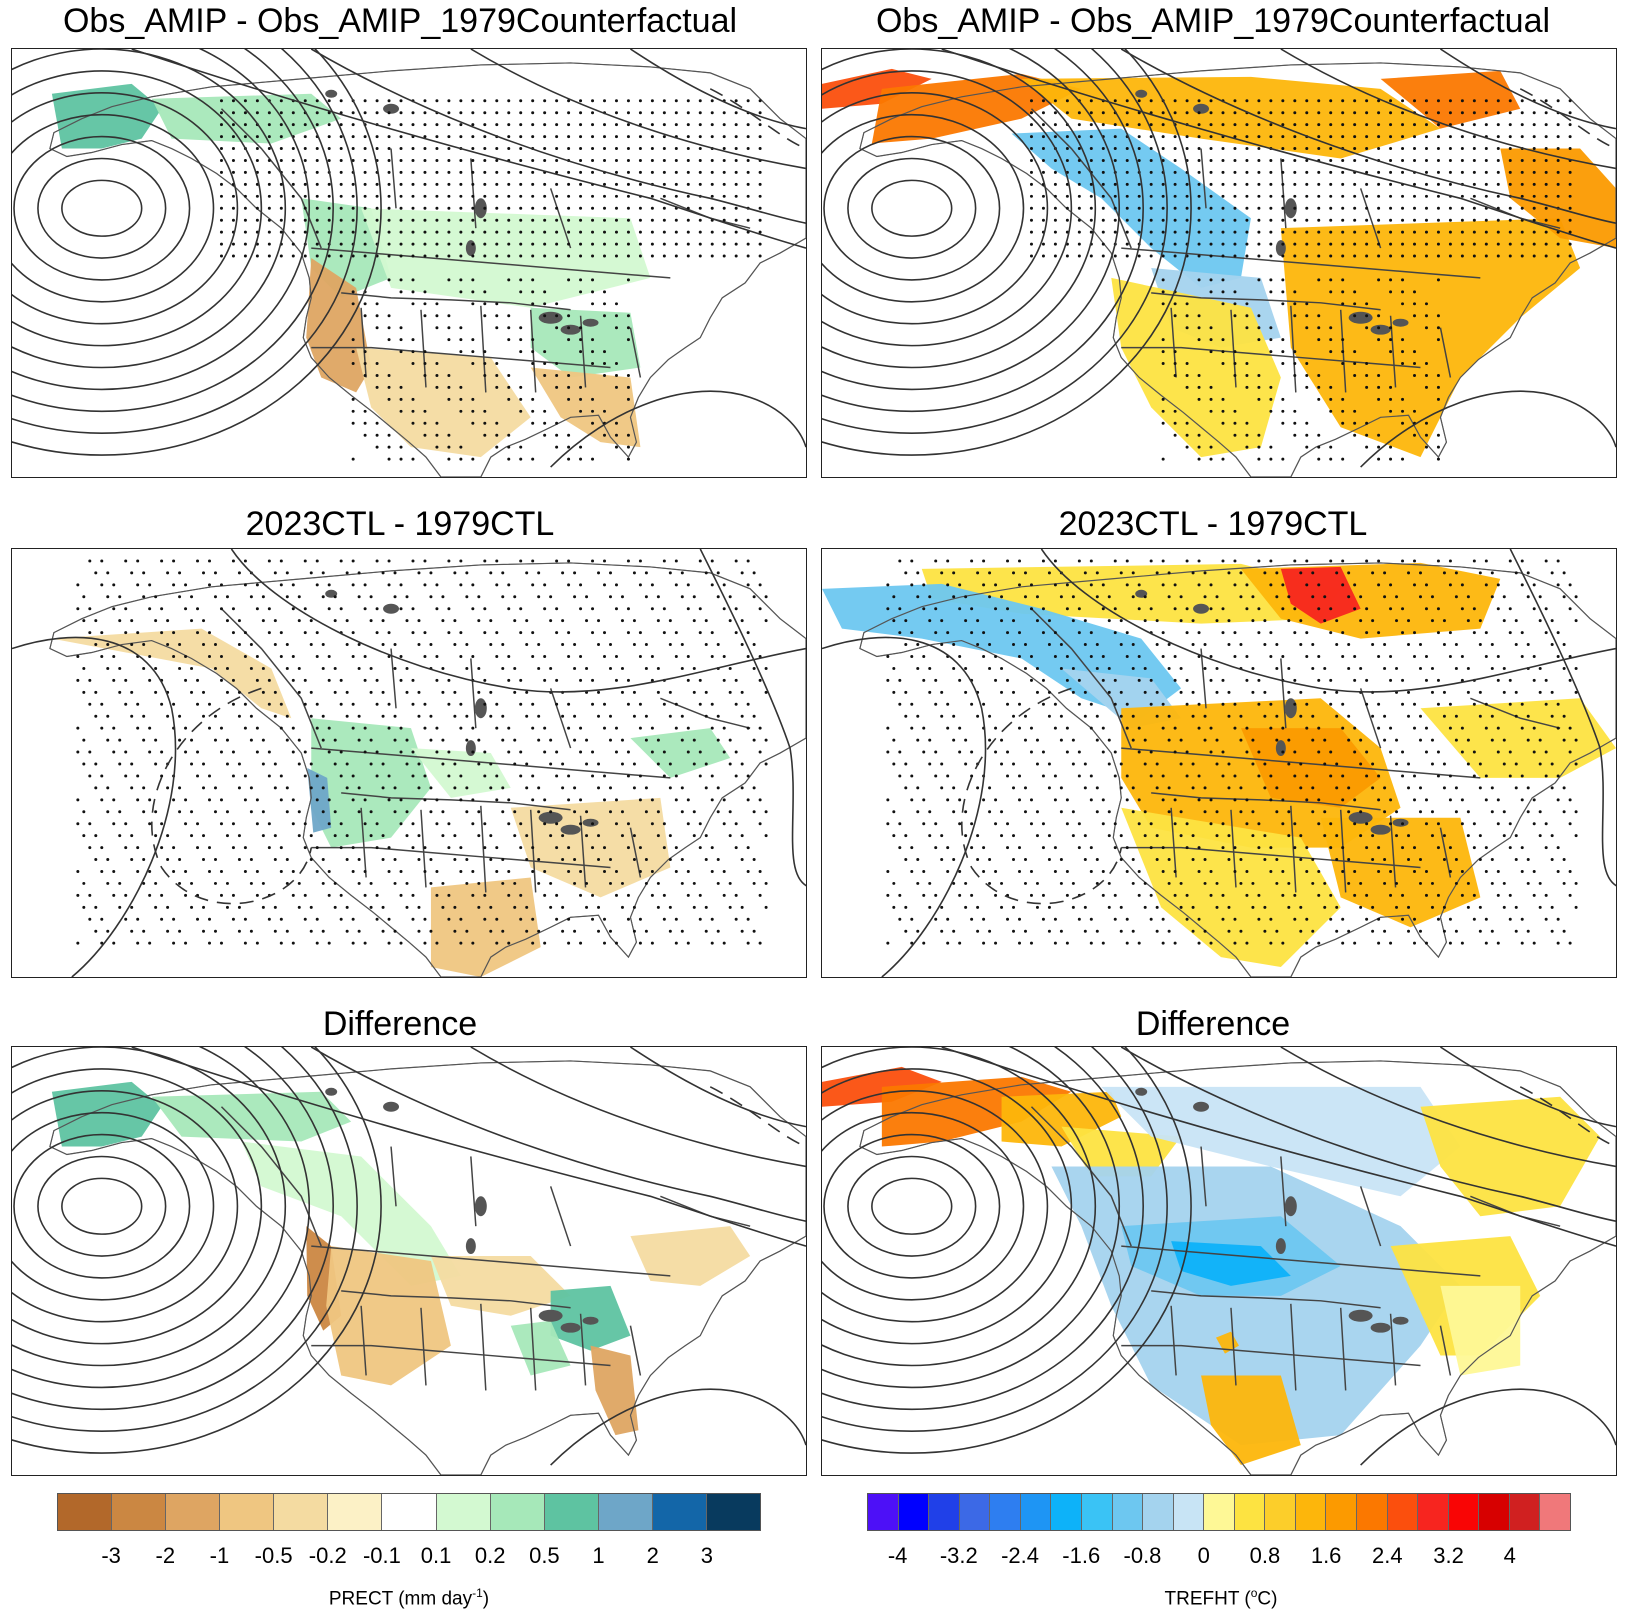  What do you see at coordinates (1448, 1555) in the screenshot?
I see `colorbar-tick: 3.2` at bounding box center [1448, 1555].